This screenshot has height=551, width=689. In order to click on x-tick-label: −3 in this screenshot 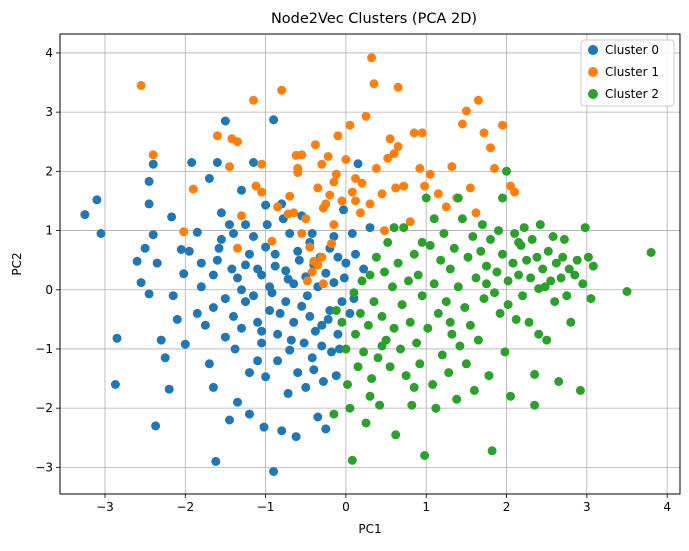, I will do `click(105, 507)`.